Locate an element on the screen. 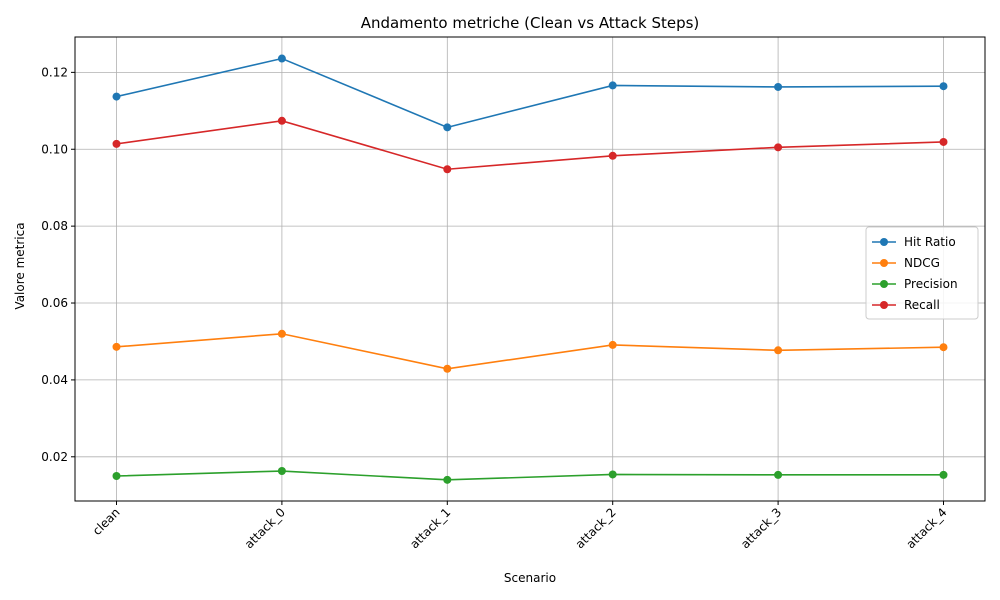  y-tick-label: 0.08 is located at coordinates (54, 226).